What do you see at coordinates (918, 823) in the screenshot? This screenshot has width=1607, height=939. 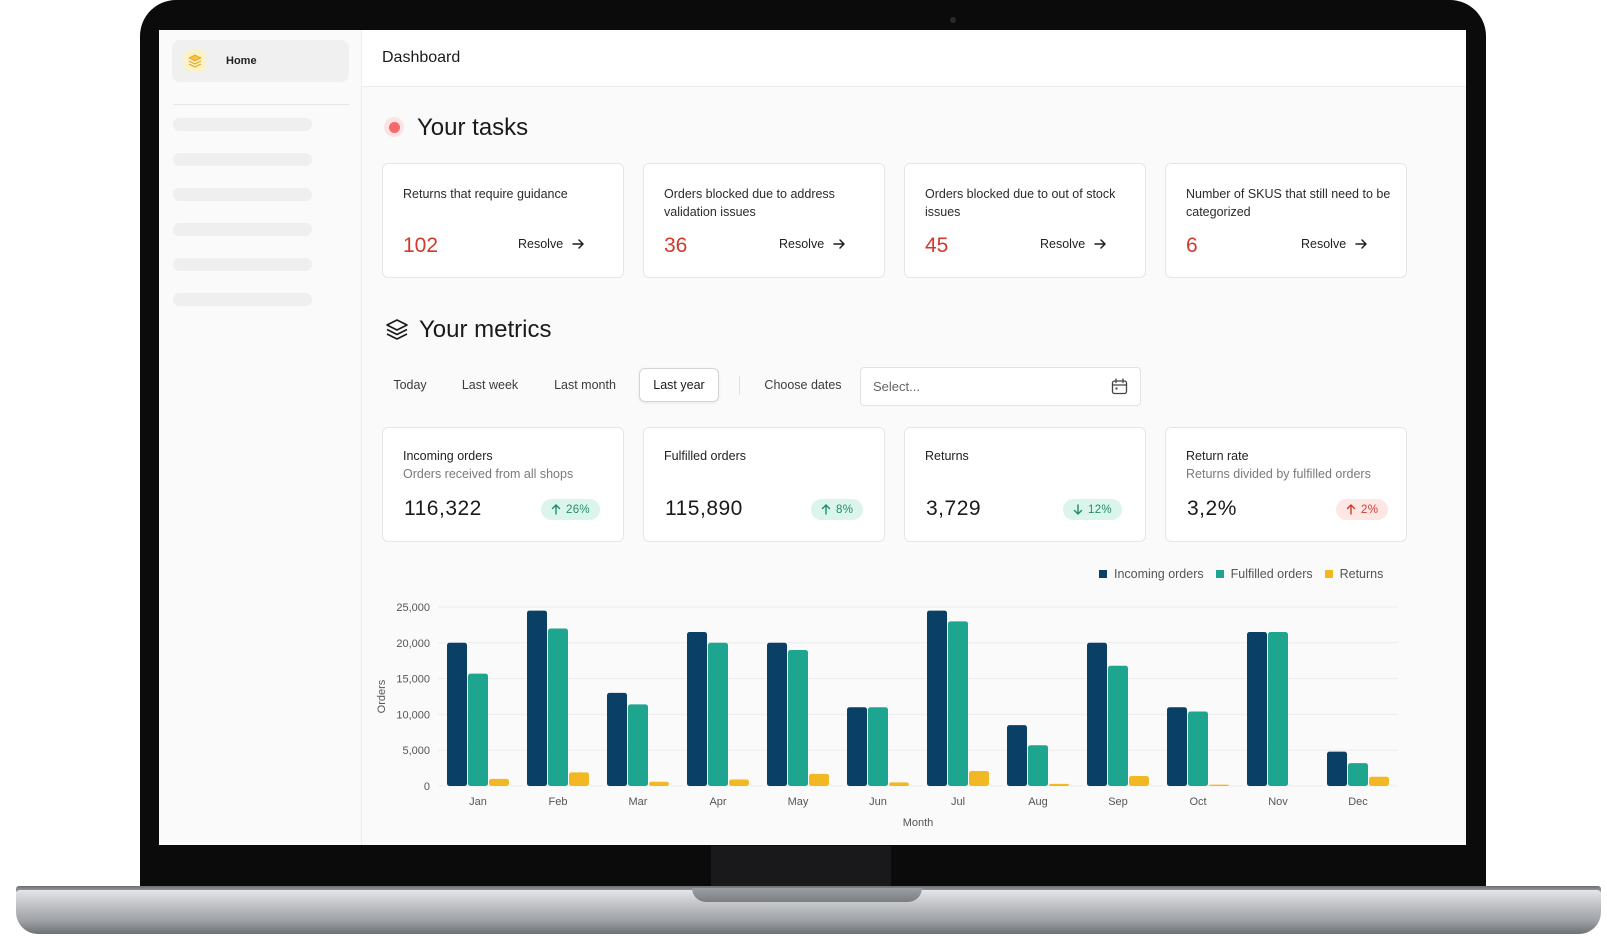 I see `x-axis-label: Month` at bounding box center [918, 823].